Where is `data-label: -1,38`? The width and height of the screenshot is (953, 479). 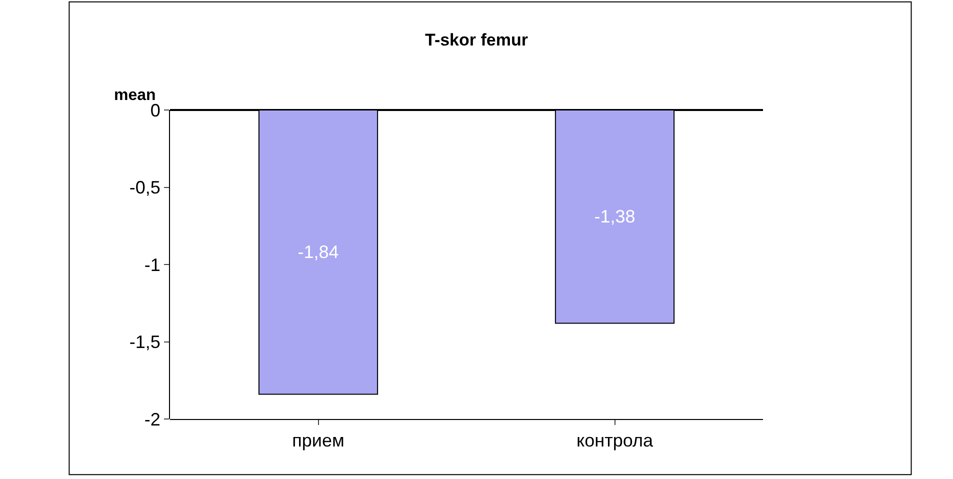
data-label: -1,38 is located at coordinates (615, 216).